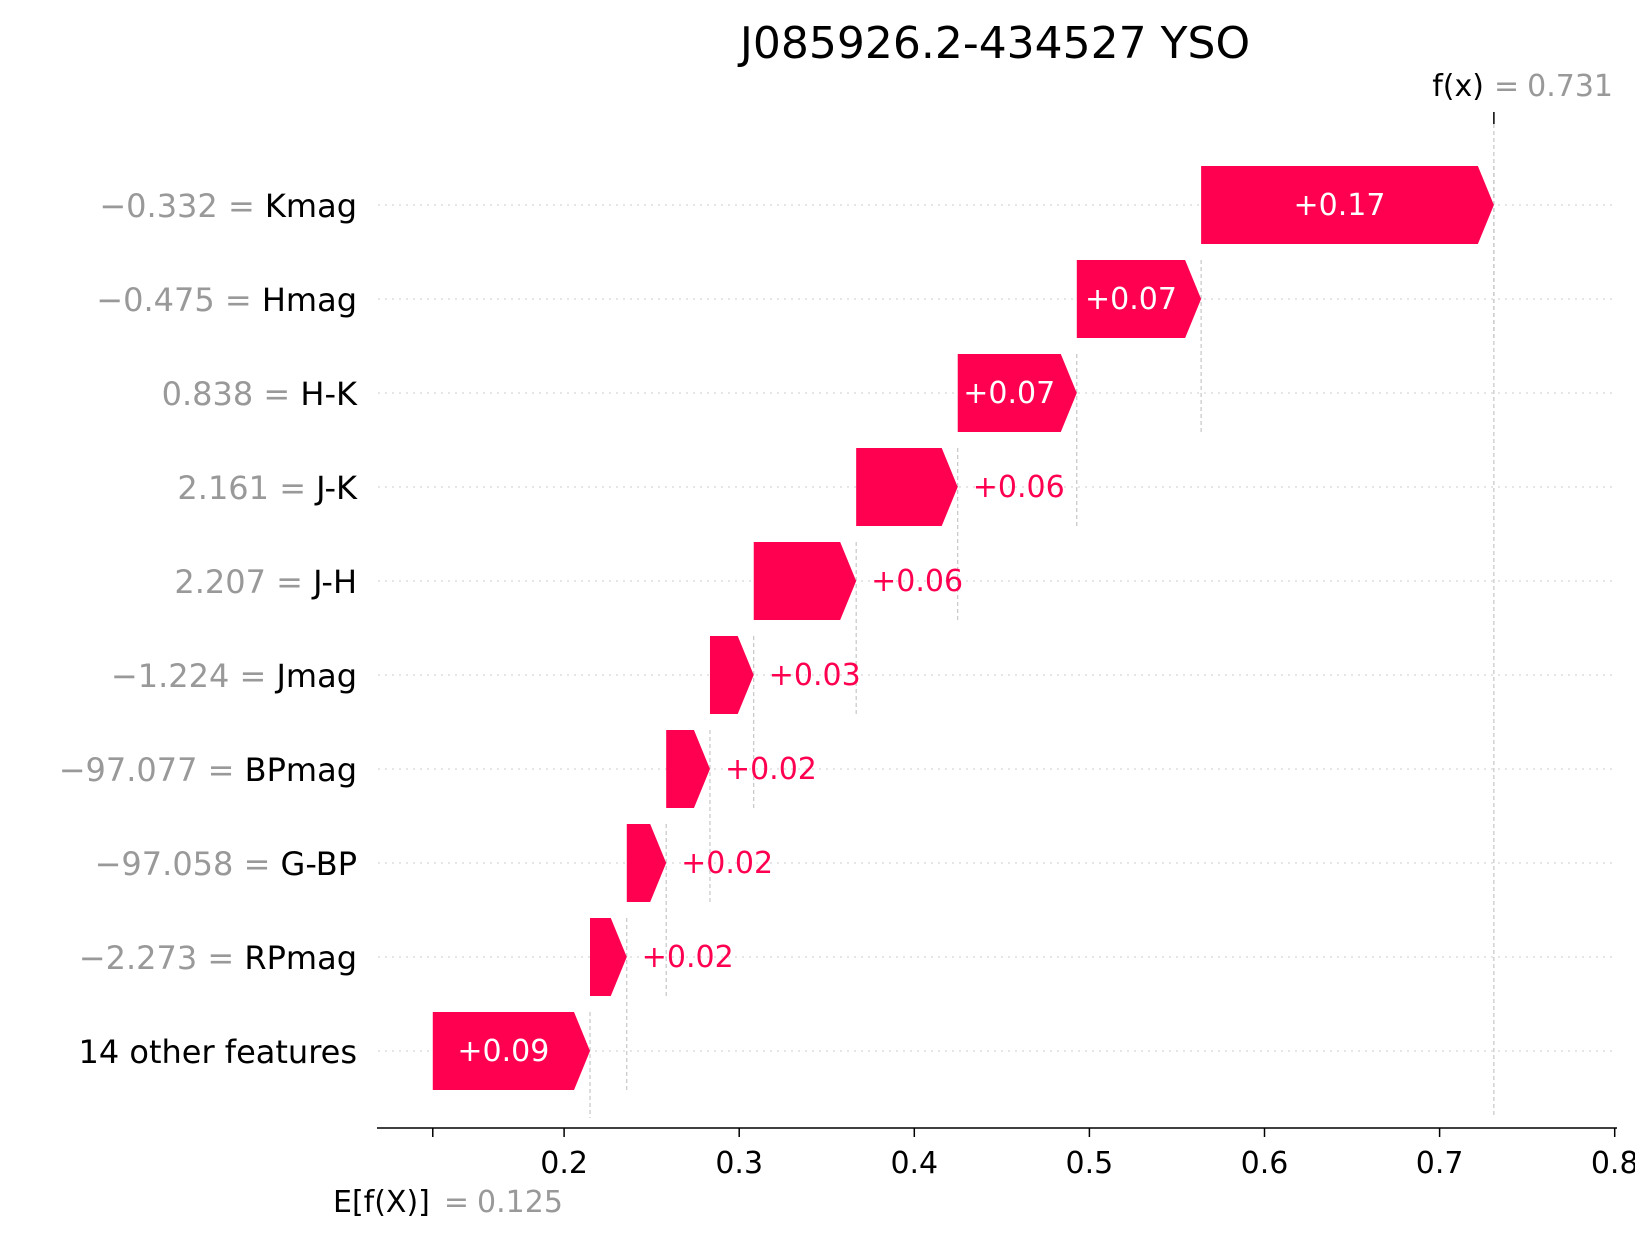  I want to click on feature-label: 2.207 = J-H, so click(265, 582).